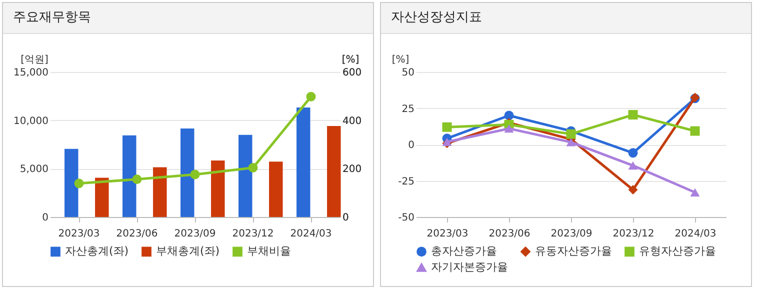 The image size is (760, 291). I want to click on y2-tick-label: 200, so click(352, 170).